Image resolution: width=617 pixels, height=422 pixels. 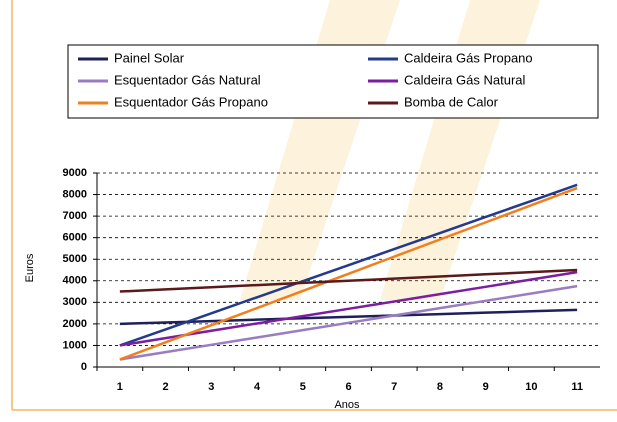 What do you see at coordinates (75, 216) in the screenshot?
I see `y-tick-label: 7000` at bounding box center [75, 216].